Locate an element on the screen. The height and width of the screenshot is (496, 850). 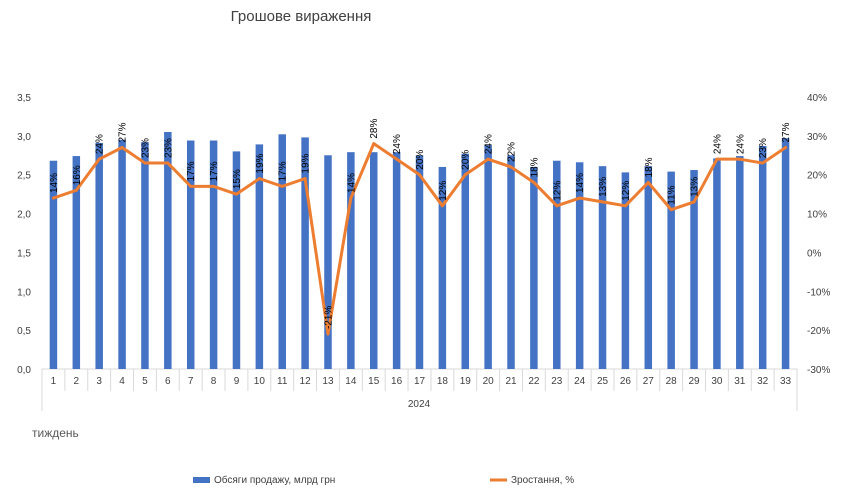
y-right-tick-label: -10% is located at coordinates (818, 292).